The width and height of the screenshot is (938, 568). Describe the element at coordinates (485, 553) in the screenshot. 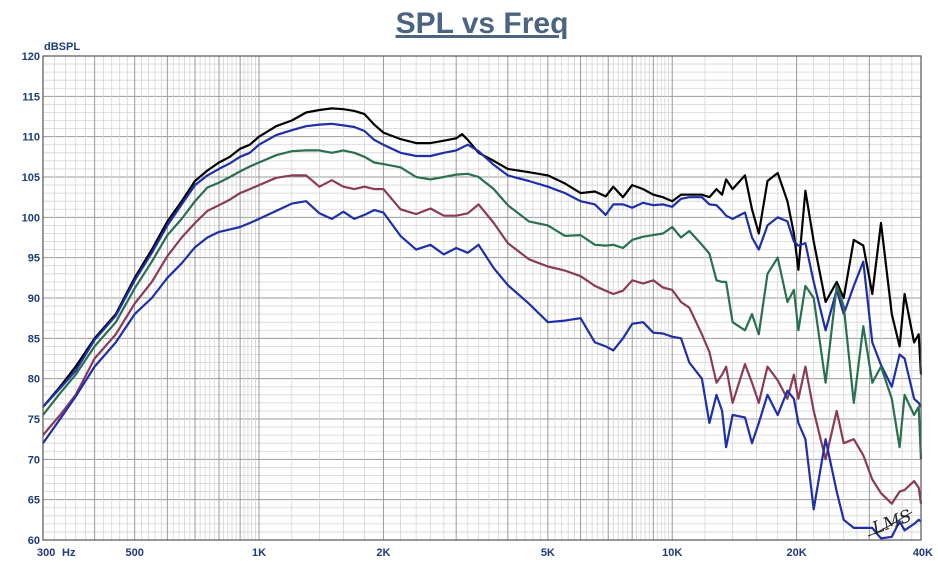

I see `x-tick-labels: 300 500 1K 2K 5K 10K 20K 40K` at that location.